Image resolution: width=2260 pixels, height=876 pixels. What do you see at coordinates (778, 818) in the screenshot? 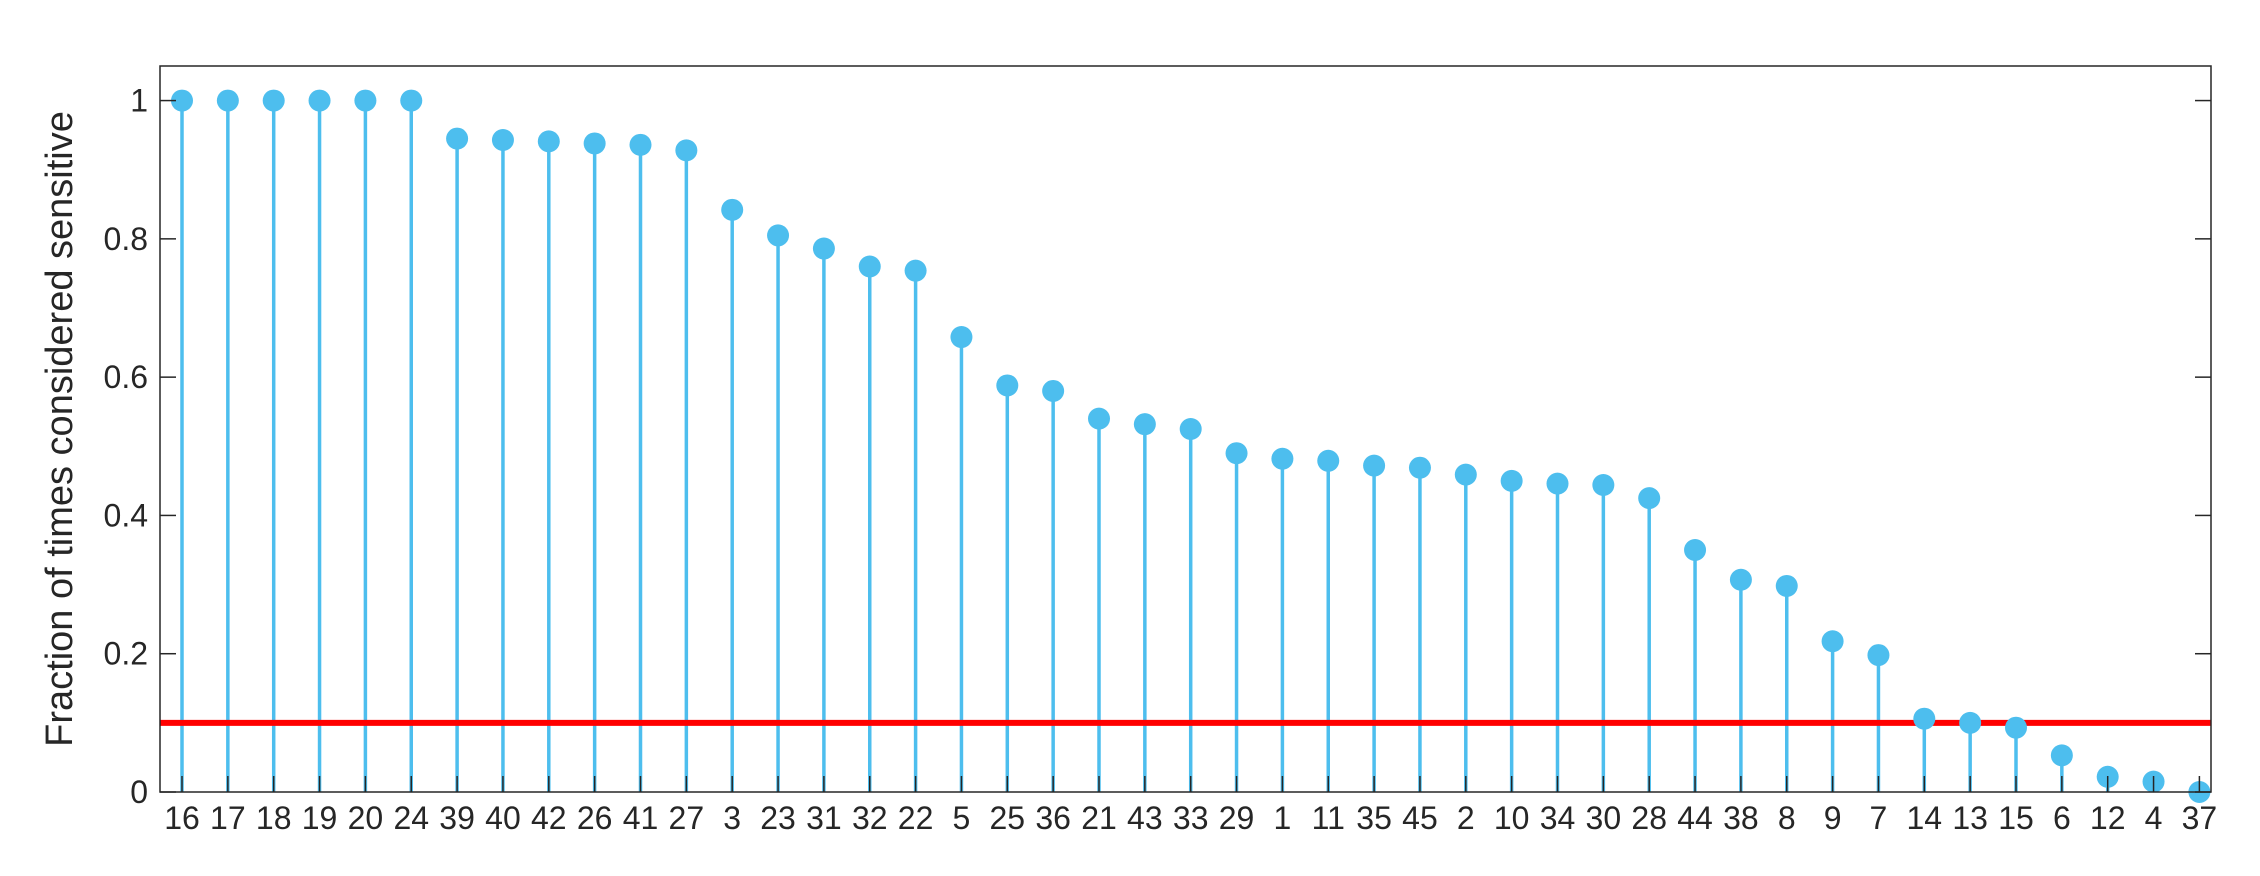
I see `x-tick-label-23: 23` at bounding box center [778, 818].